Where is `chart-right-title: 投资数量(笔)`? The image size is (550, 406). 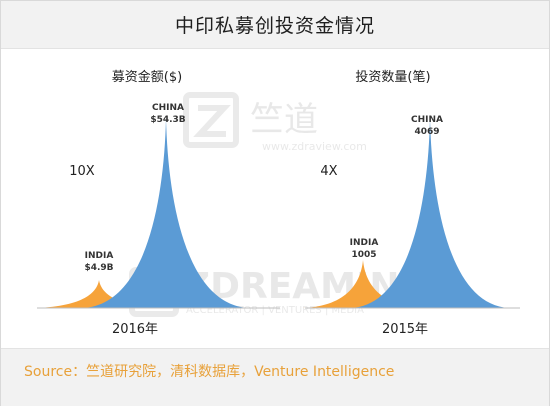 chart-right-title: 投资数量(笔) is located at coordinates (392, 77).